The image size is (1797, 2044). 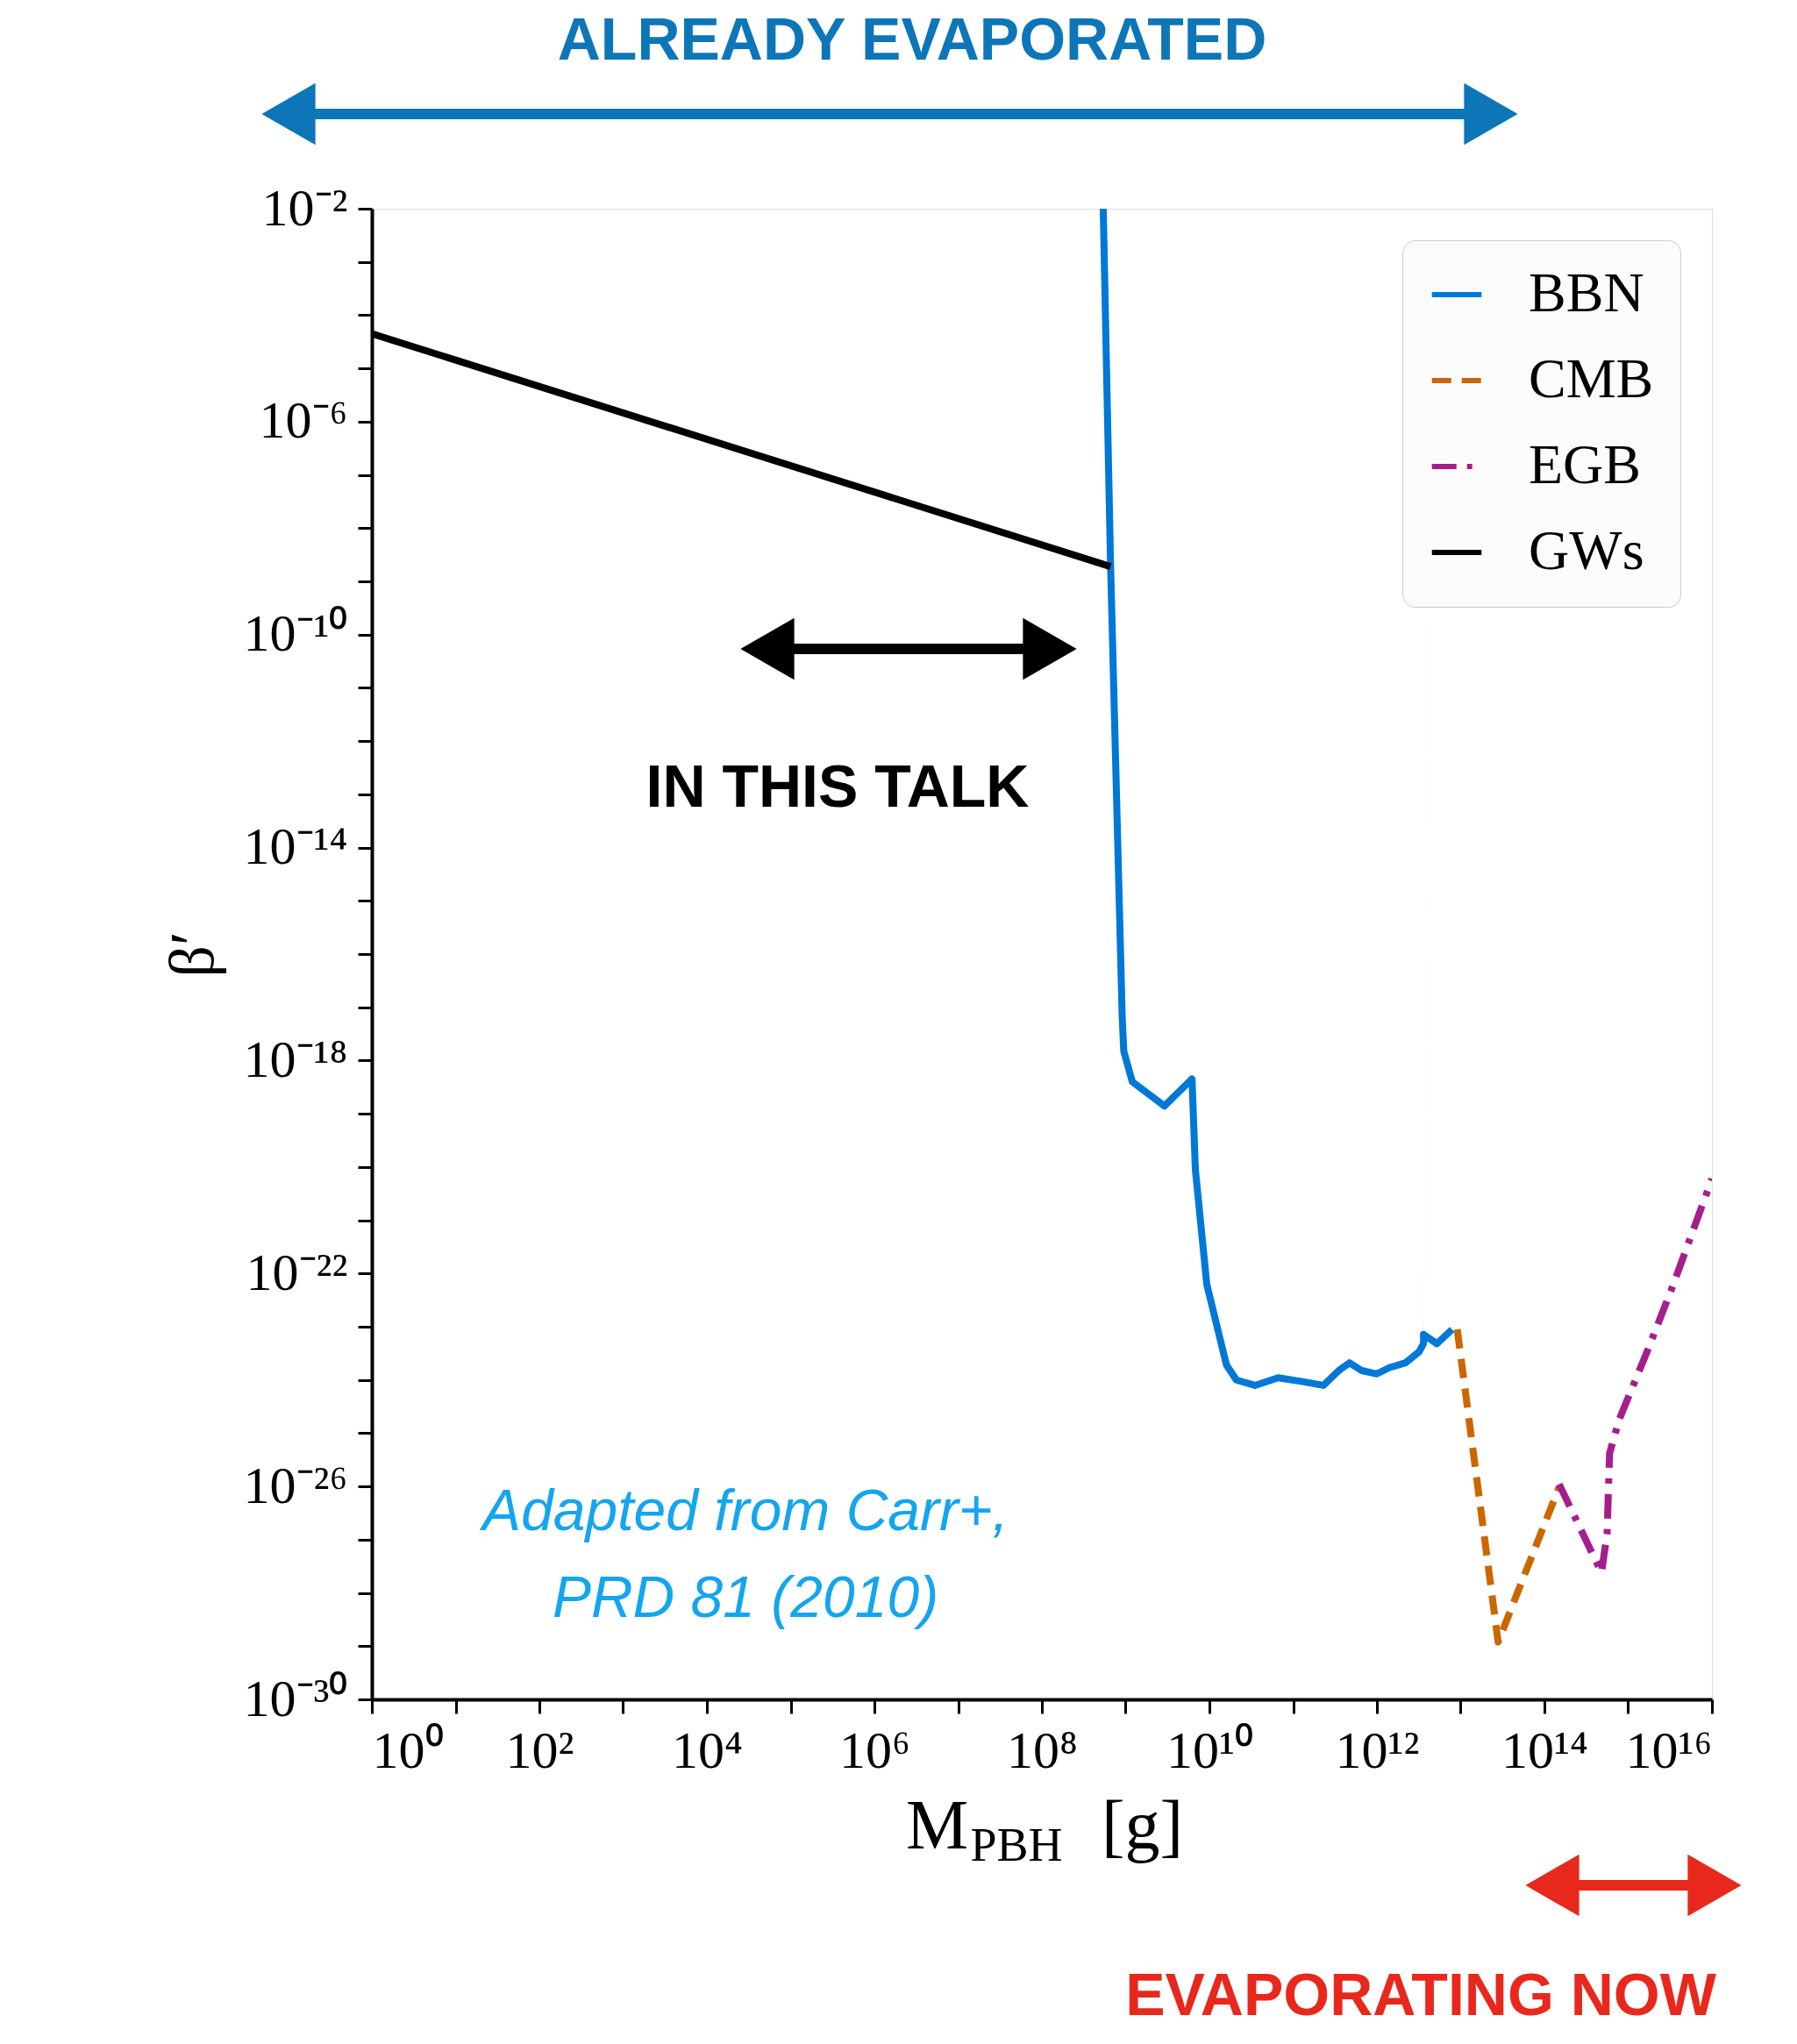 I want to click on annotation: IN THIS TALK, so click(x=838, y=785).